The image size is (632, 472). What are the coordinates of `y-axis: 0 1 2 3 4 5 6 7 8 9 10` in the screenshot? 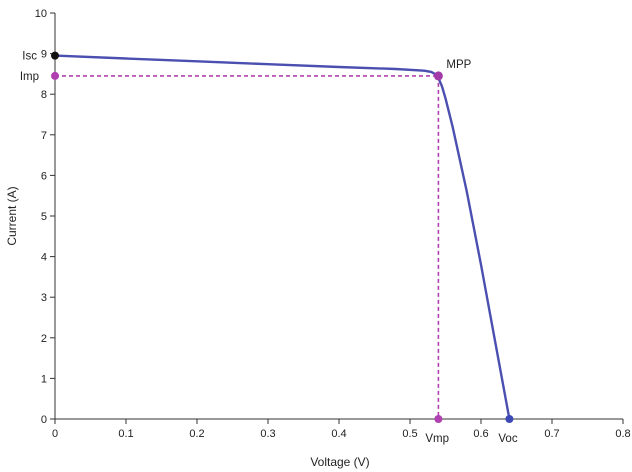 It's located at (45, 217).